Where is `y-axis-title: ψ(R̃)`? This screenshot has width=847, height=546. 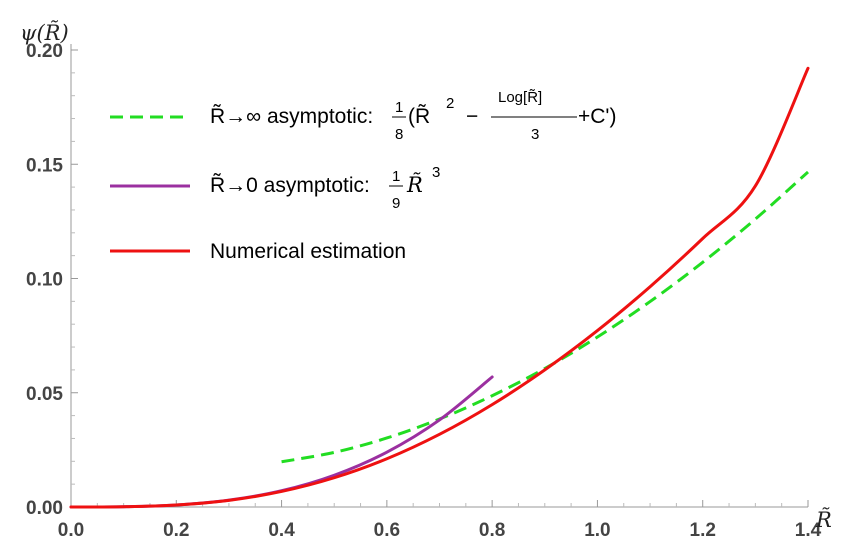
y-axis-title: ψ(R̃) is located at coordinates (44, 33).